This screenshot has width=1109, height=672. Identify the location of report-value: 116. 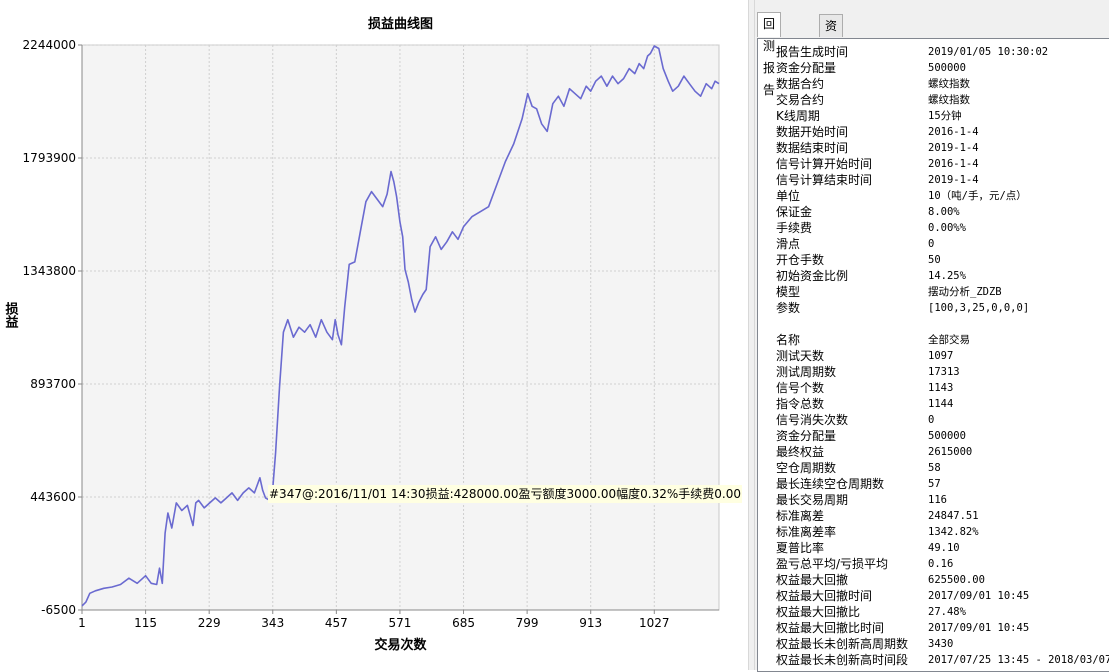
(937, 500).